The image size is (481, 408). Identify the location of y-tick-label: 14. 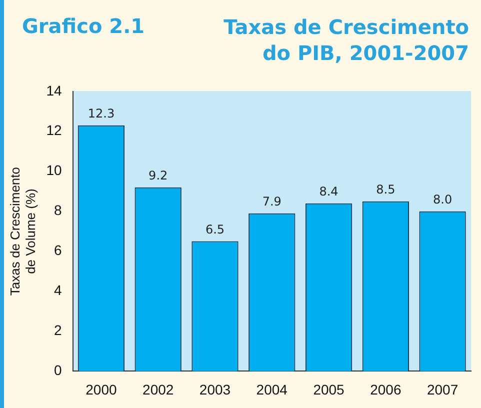
(54, 90).